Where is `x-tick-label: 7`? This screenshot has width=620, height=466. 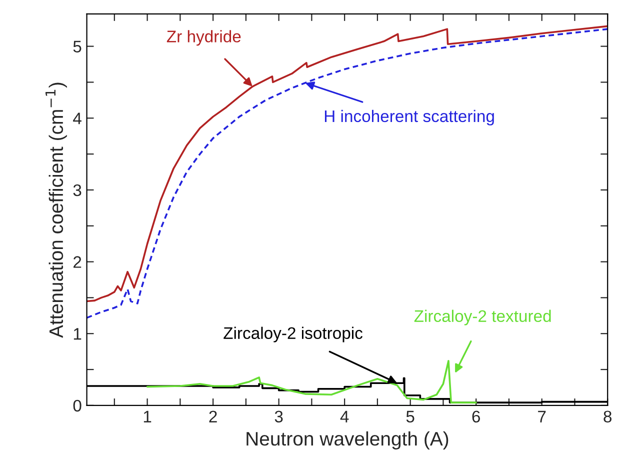 x-tick-label: 7 is located at coordinates (542, 416).